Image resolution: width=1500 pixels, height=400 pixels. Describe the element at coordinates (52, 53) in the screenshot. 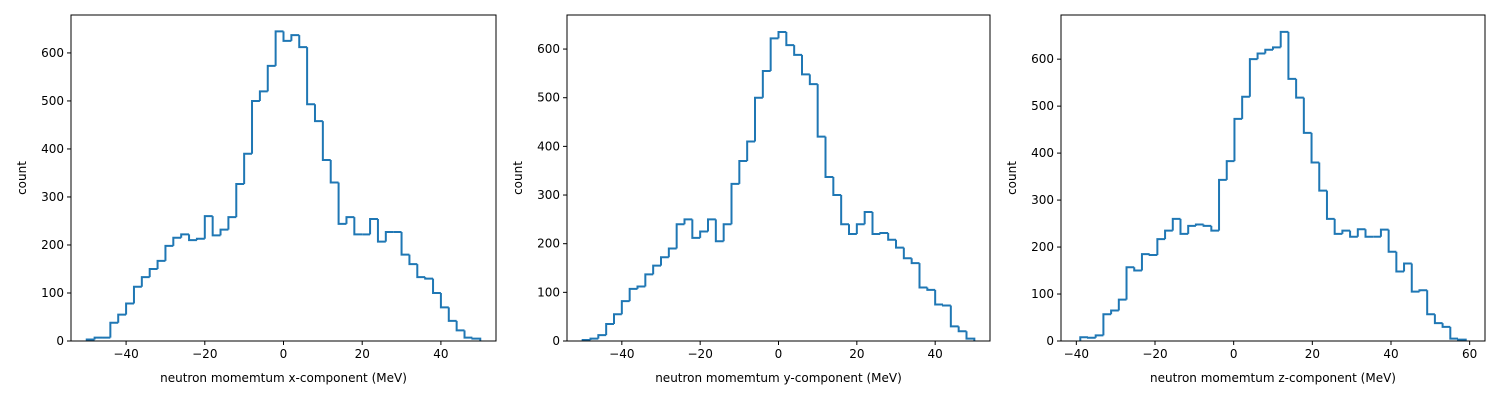

I see `y-tick-label: 600` at that location.